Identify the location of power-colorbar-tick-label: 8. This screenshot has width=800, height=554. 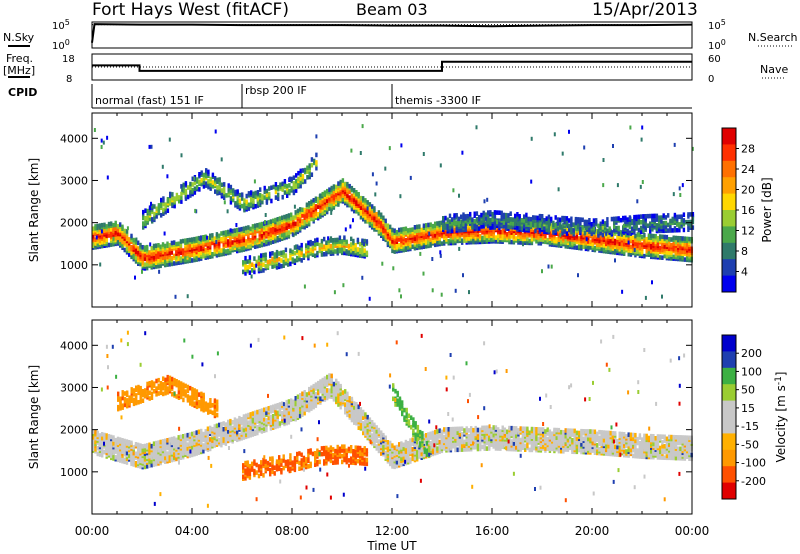
(744, 251).